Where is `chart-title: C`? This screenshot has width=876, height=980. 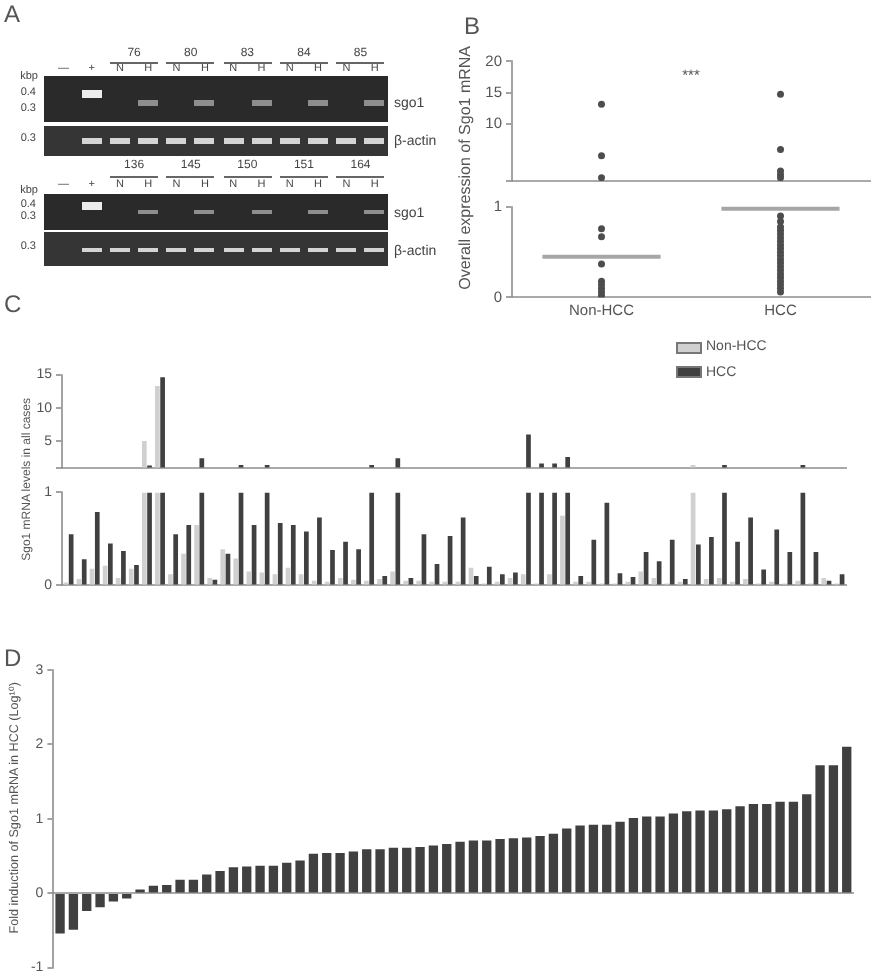
chart-title: C is located at coordinates (13, 304).